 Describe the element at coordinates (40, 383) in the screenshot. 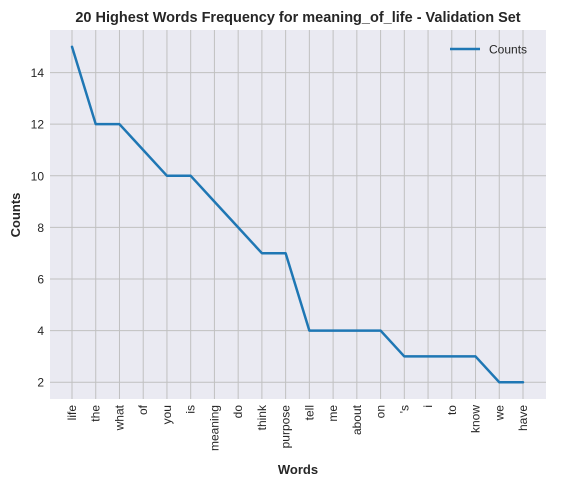

I see `y-tick-label: 2` at that location.